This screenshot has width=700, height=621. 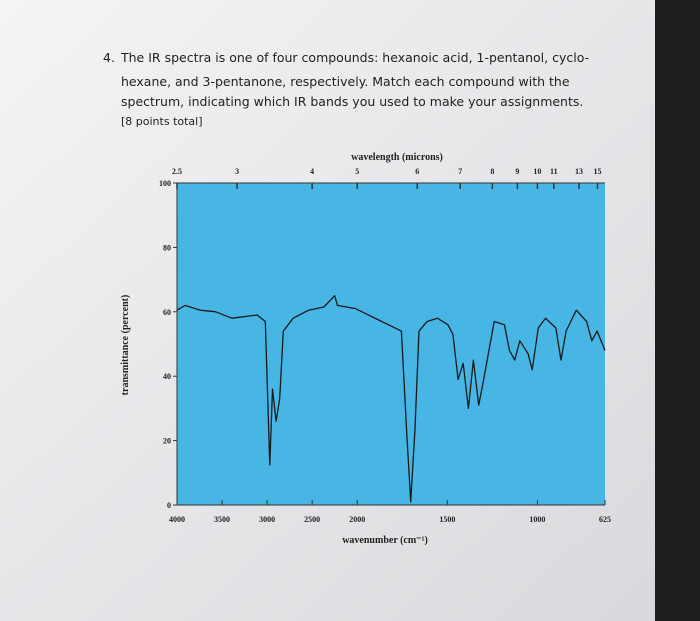 What do you see at coordinates (109, 57) in the screenshot?
I see `question-number: 4.` at bounding box center [109, 57].